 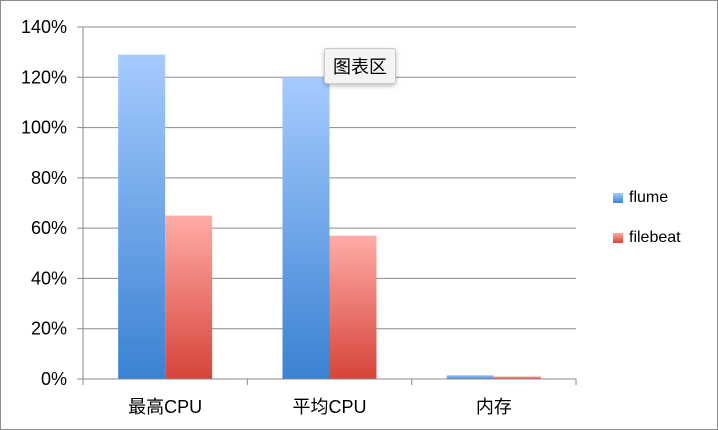 What do you see at coordinates (44, 77) in the screenshot?
I see `y-tick-label: 120%` at bounding box center [44, 77].